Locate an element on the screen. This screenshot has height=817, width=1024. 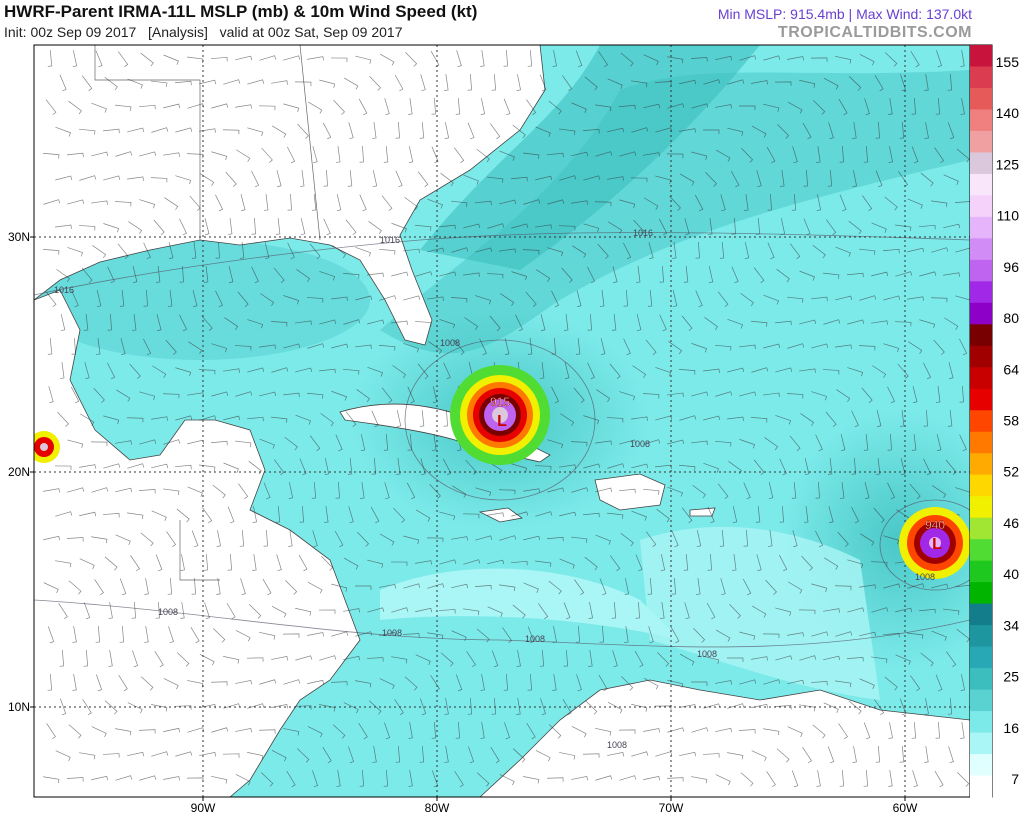
credit: TROPICALTIDBITS.COM is located at coordinates (874, 32).